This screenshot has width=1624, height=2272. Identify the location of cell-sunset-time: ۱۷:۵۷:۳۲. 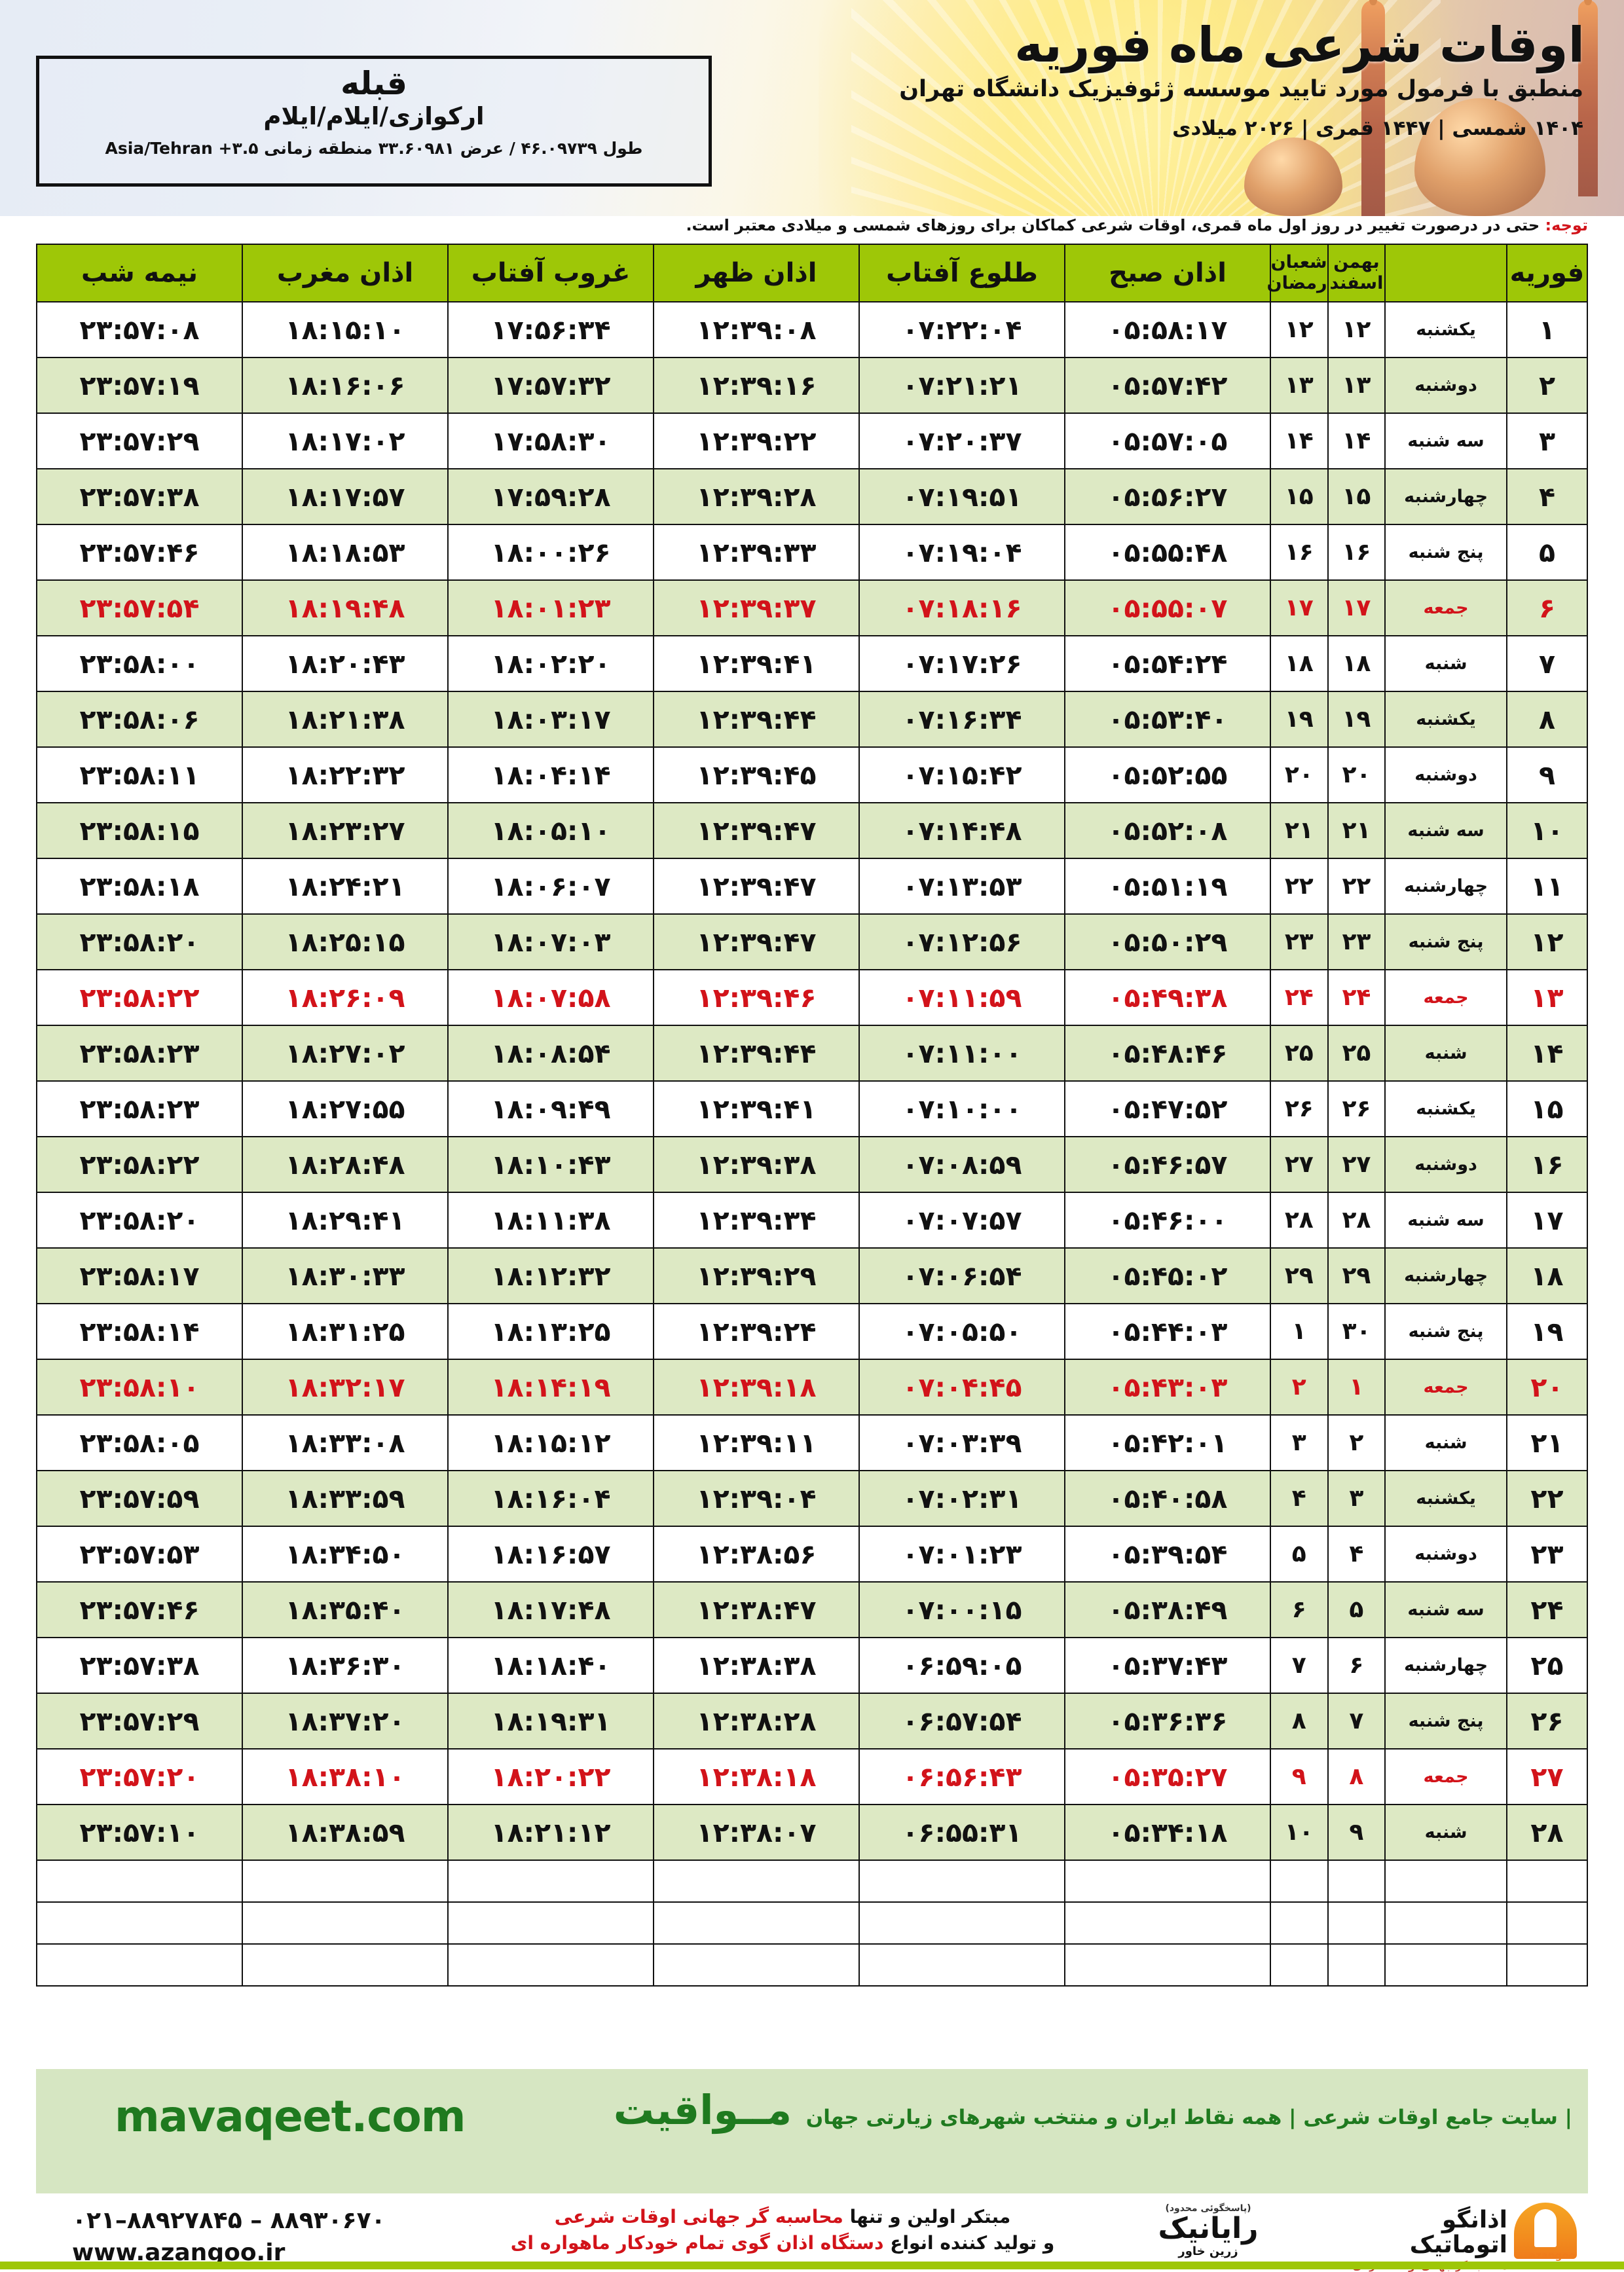
(551, 385).